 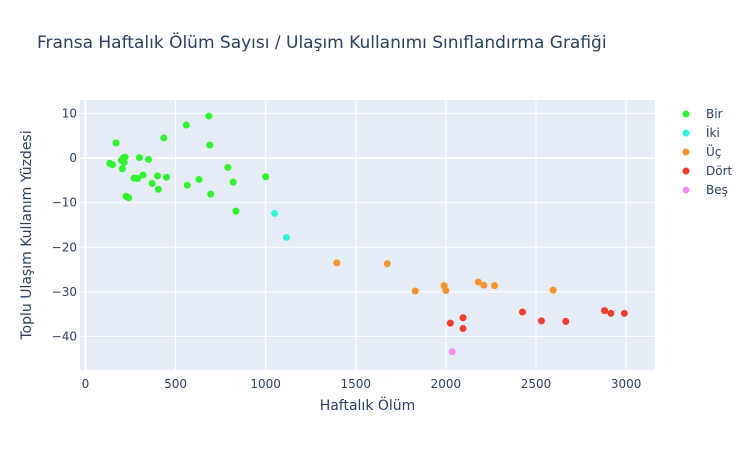 I want to click on data-point-beş, so click(x=452, y=352).